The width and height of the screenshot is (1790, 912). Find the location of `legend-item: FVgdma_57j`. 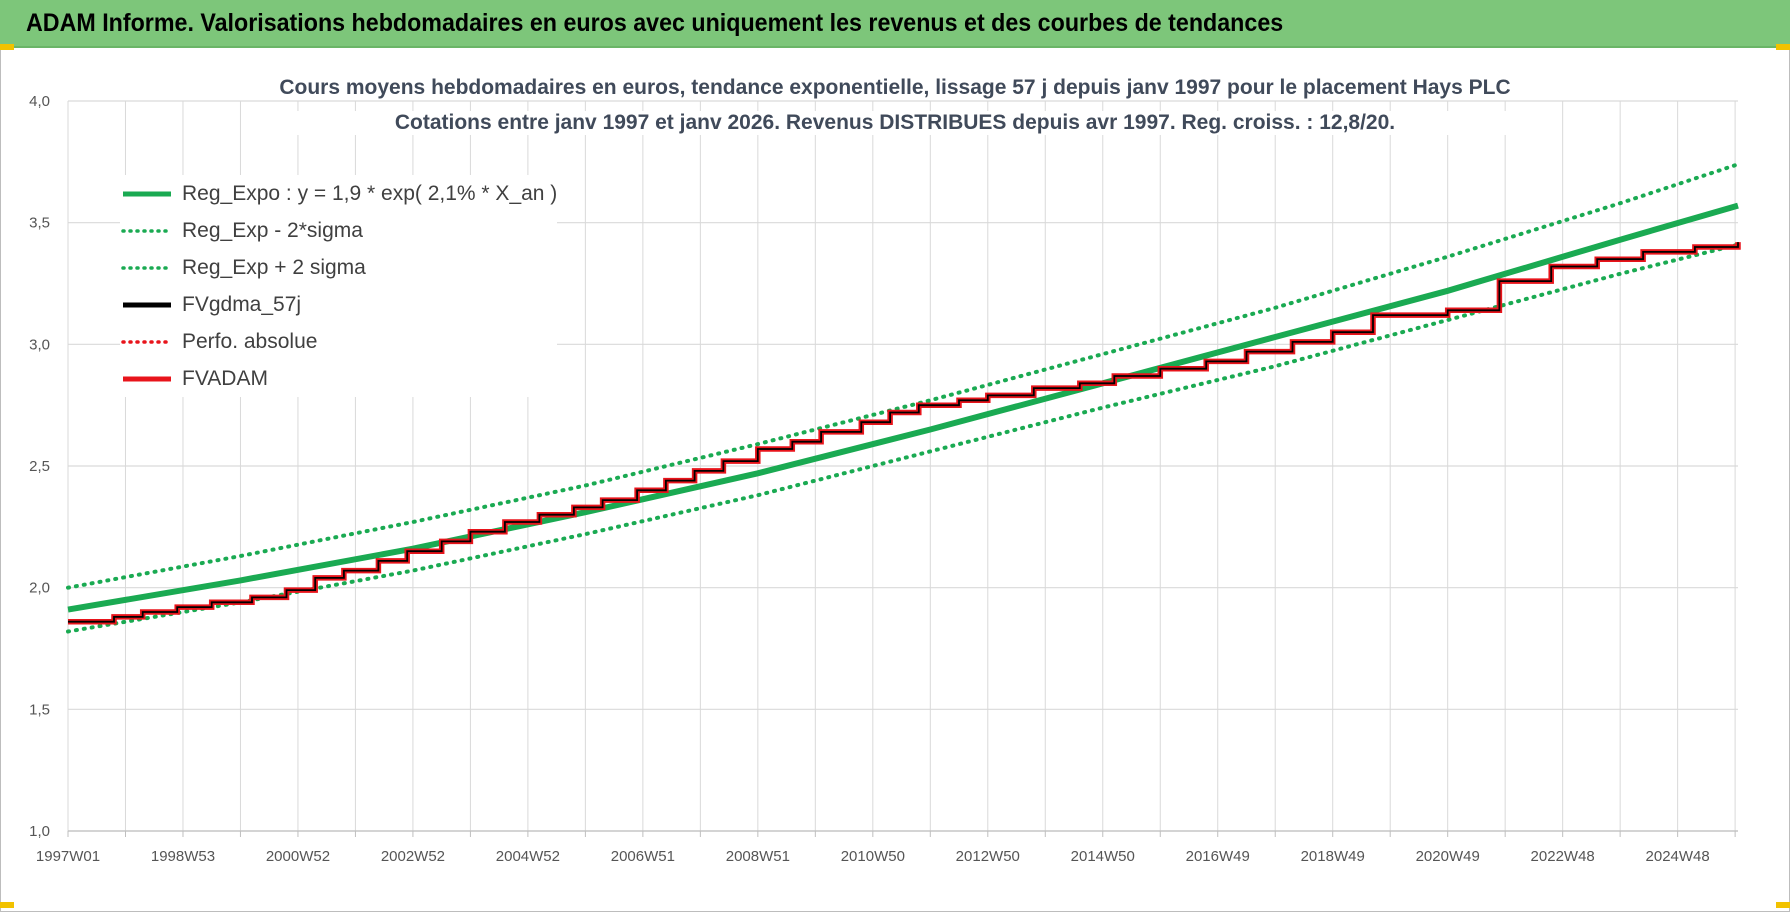

legend-item: FVgdma_57j is located at coordinates (338, 304).